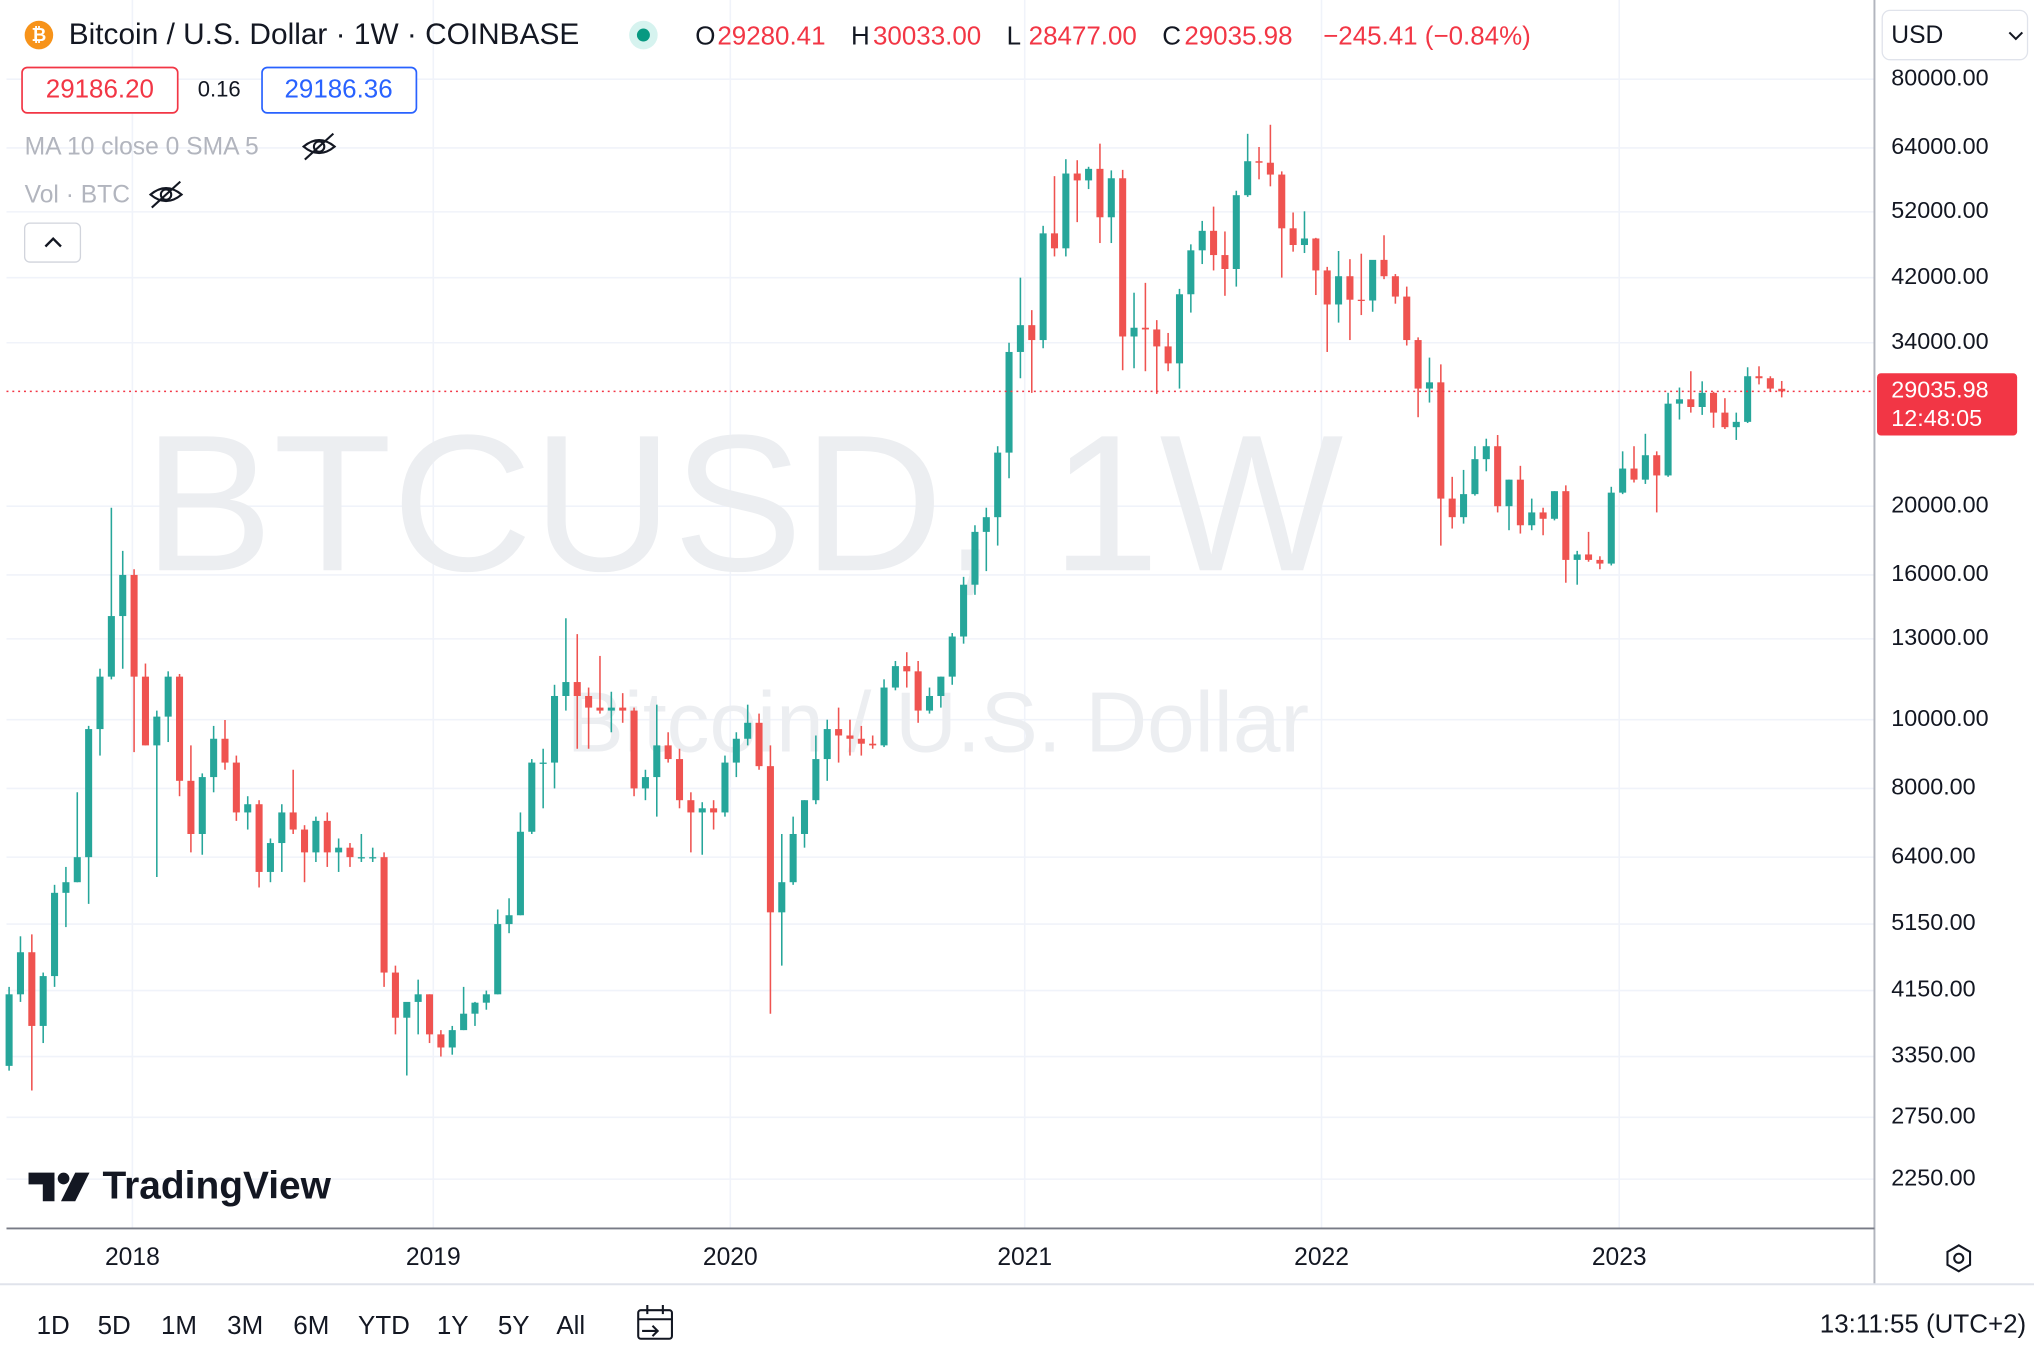 This screenshot has width=2034, height=1356. I want to click on timeframe-button: 5Y, so click(514, 1326).